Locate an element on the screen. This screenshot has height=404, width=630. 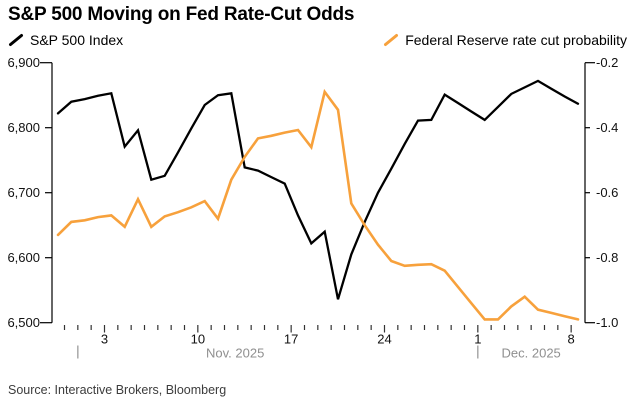
legend-item-rate-cut-probability: Federal Reserve rate cut probability is located at coordinates (505, 40).